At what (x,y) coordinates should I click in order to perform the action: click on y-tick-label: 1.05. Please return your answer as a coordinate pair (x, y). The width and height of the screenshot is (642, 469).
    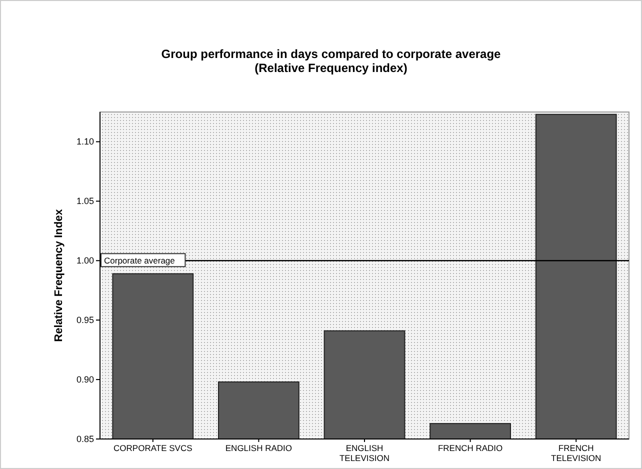
    Looking at the image, I should click on (85, 201).